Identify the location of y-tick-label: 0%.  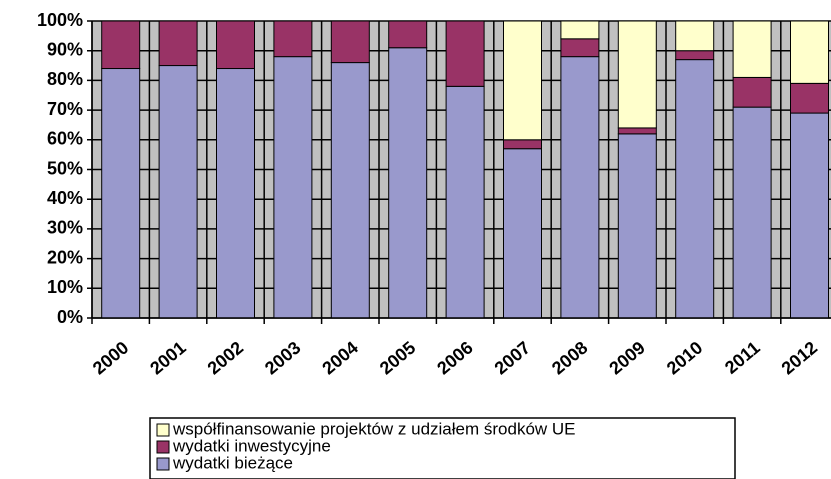
(70, 317).